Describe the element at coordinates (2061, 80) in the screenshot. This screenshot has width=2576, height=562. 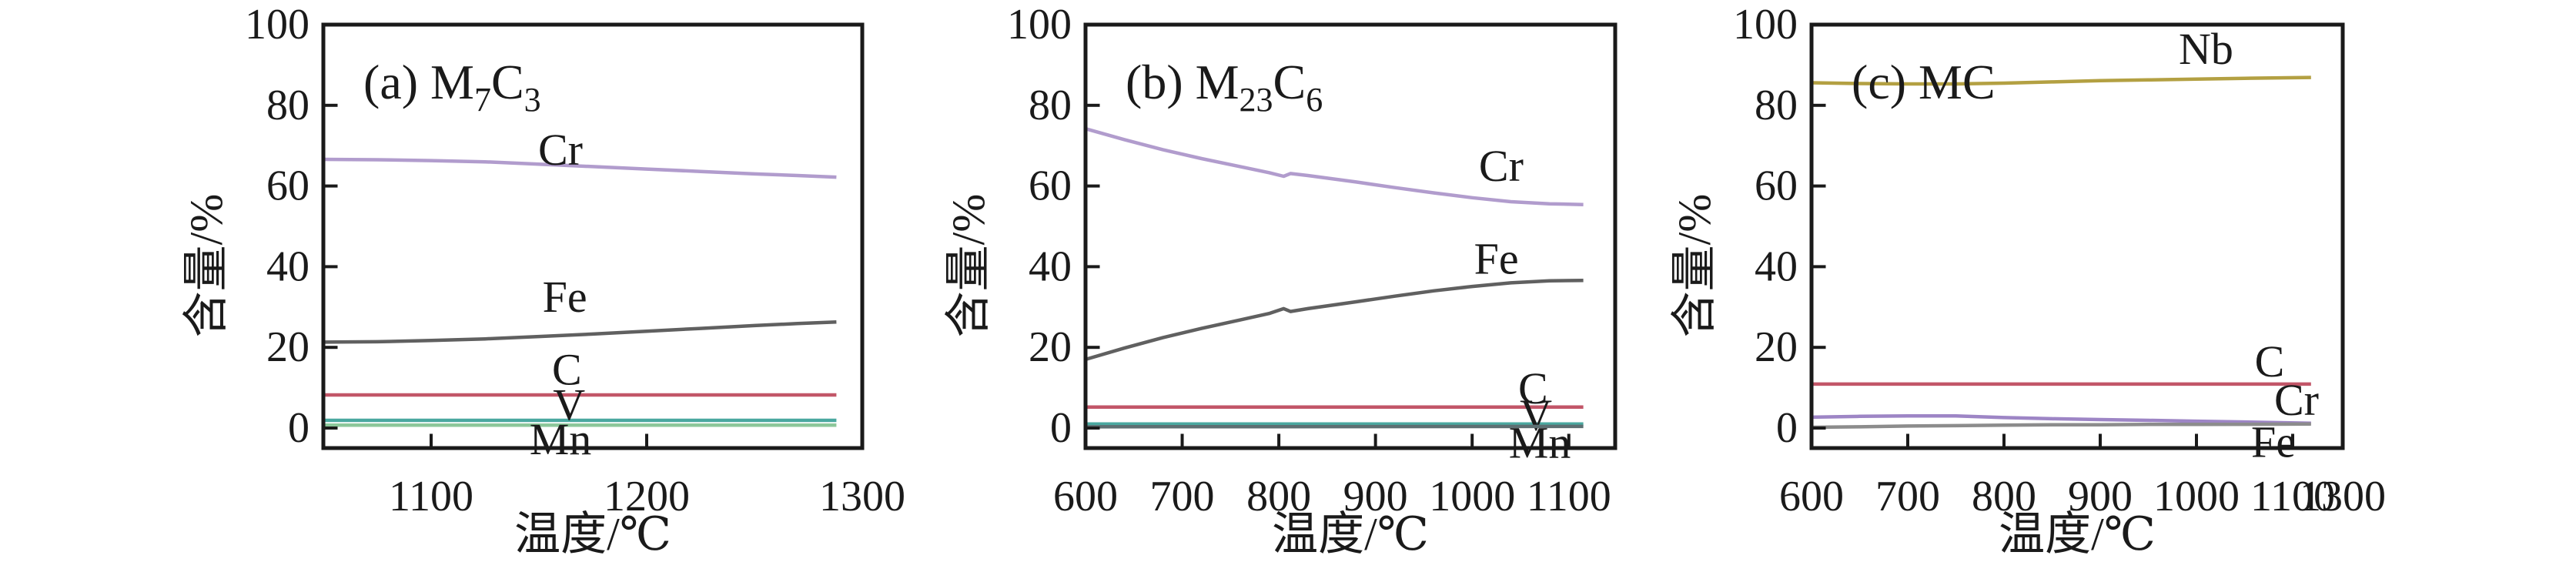
I see `series-line-nb-c` at that location.